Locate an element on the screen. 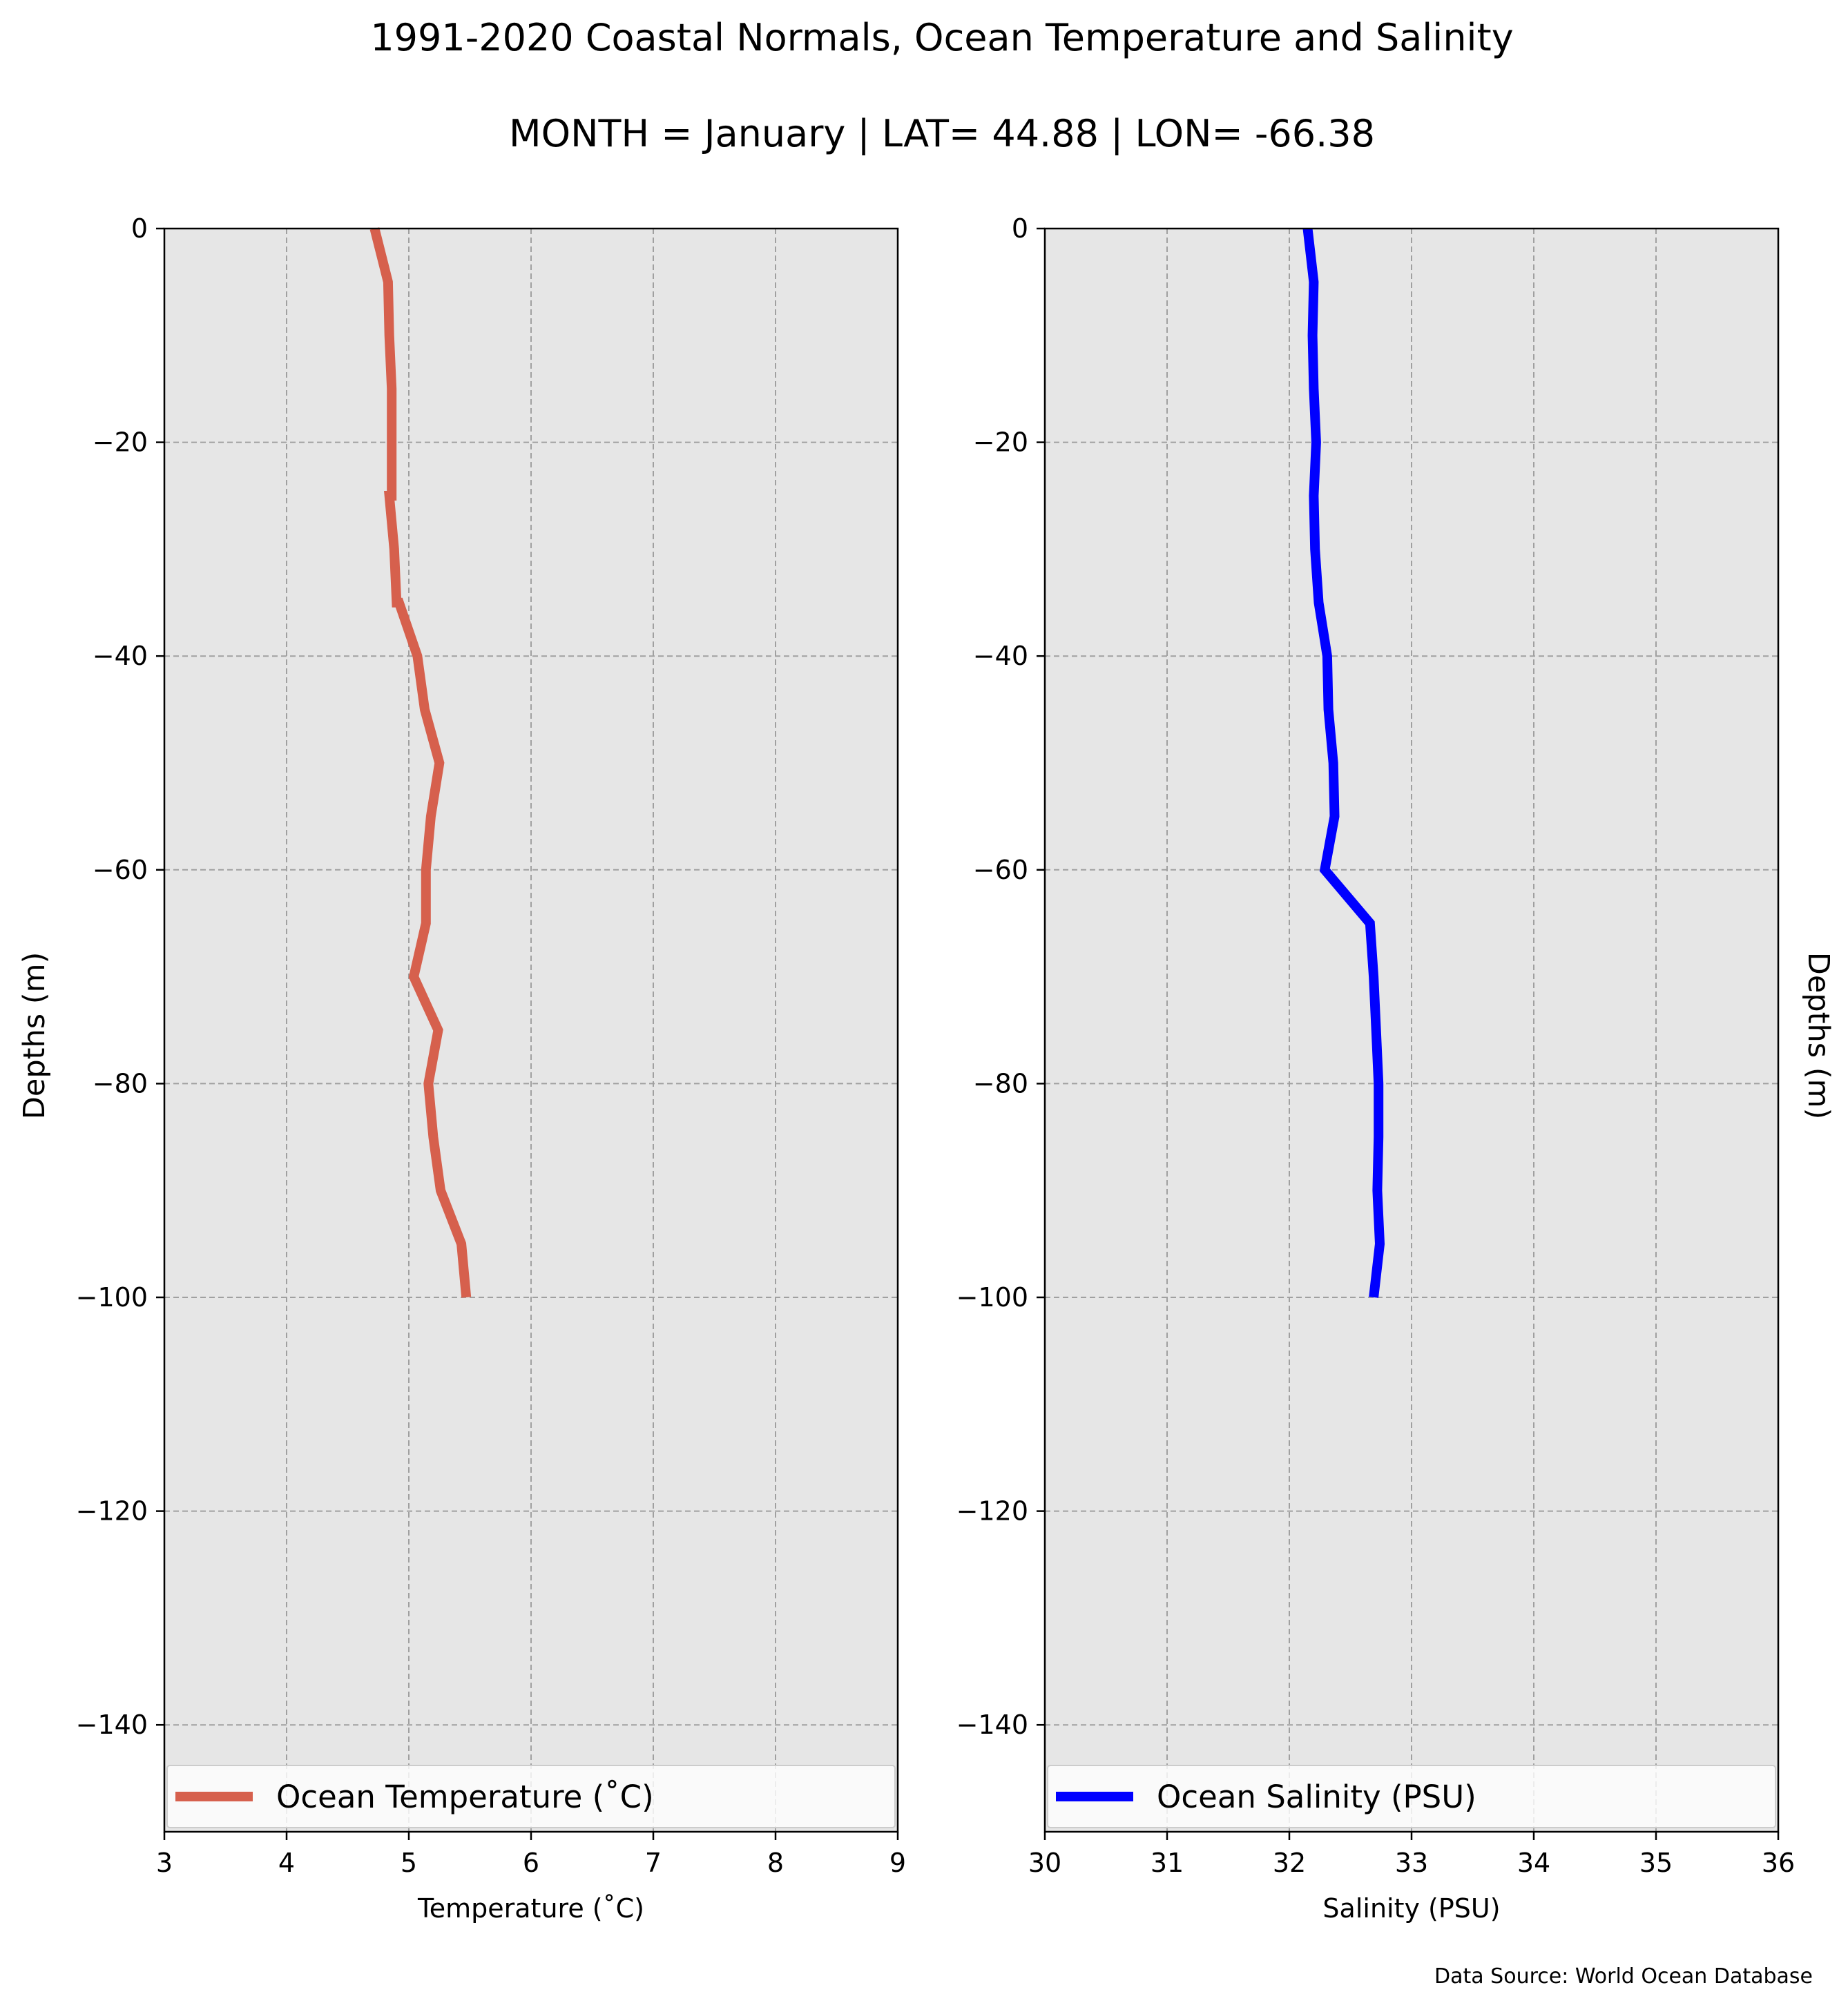  data-source-note: Data Source: World Ocean Database is located at coordinates (1623, 1976).